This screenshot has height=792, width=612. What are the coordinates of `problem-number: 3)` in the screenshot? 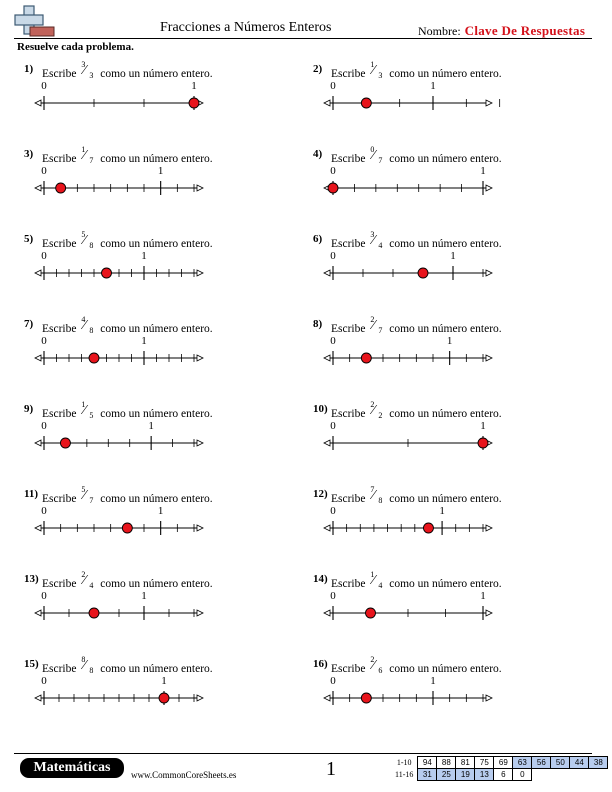 It's located at (29, 154).